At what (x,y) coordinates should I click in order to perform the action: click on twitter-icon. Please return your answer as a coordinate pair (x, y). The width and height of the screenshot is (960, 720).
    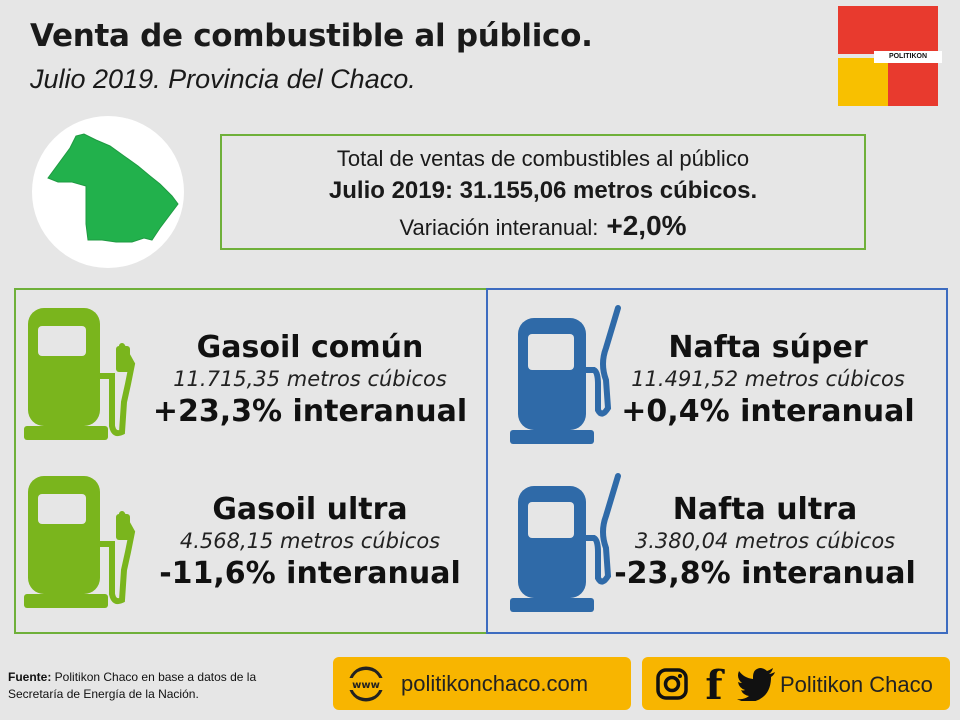
    Looking at the image, I should click on (756, 684).